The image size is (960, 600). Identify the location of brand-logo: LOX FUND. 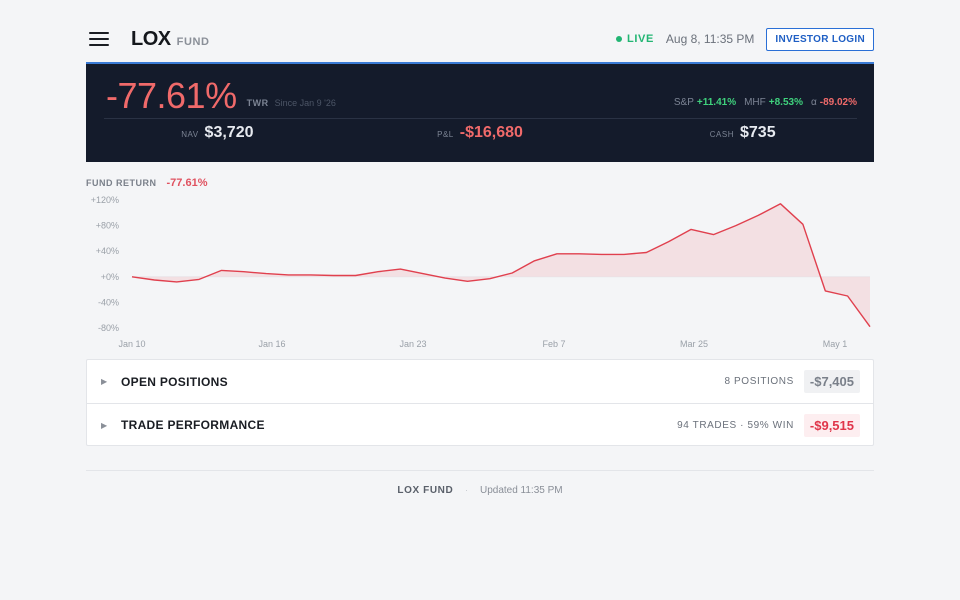
(170, 39).